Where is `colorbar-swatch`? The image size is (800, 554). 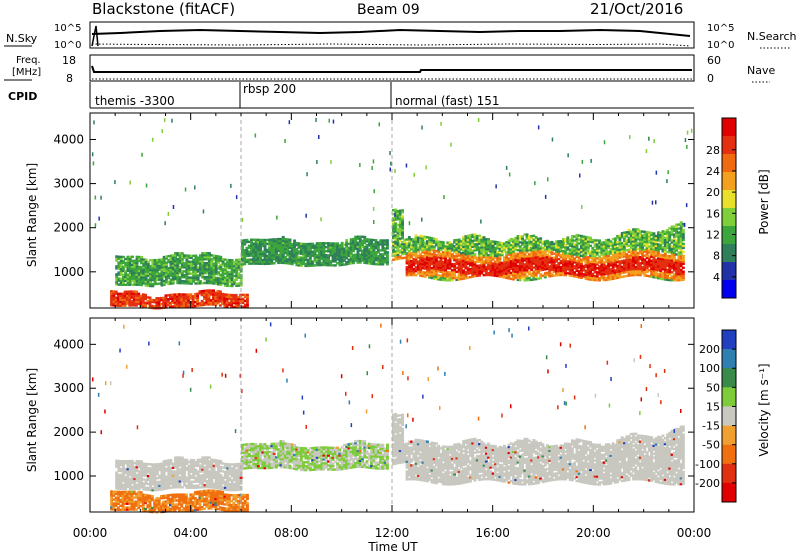
colorbar-swatch is located at coordinates (729, 235).